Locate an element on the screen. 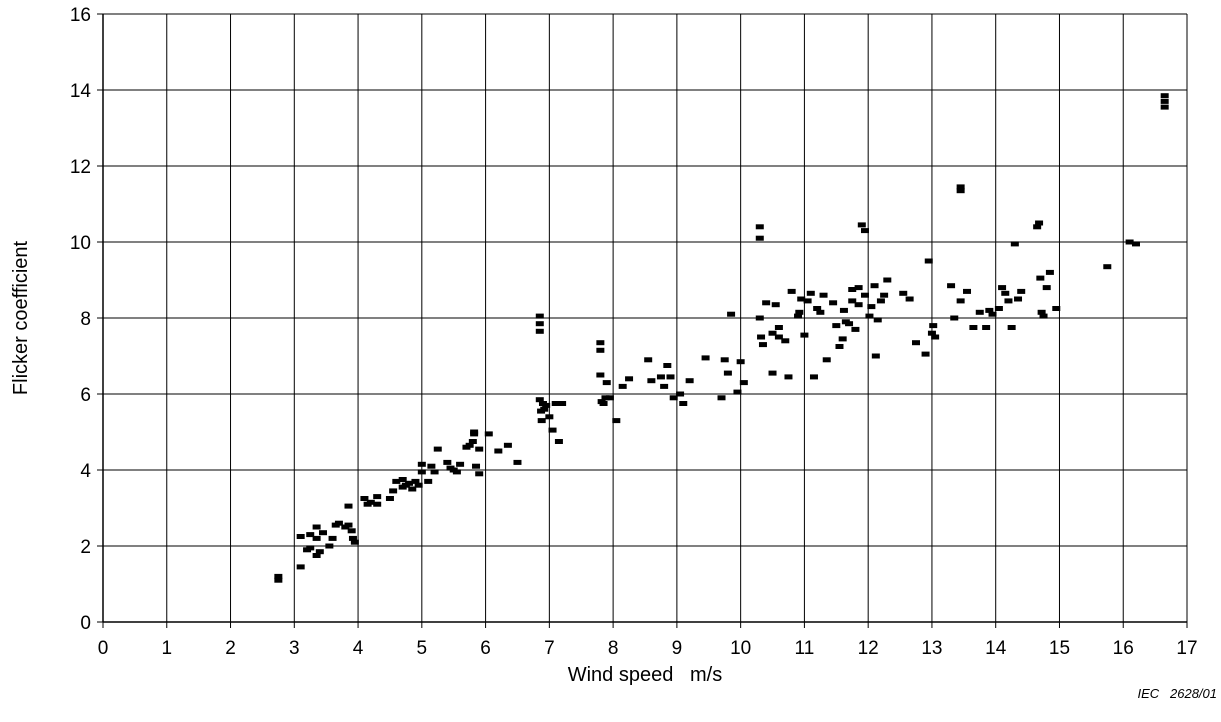 This screenshot has width=1221, height=722. y-tick-label: 16 is located at coordinates (80, 15).